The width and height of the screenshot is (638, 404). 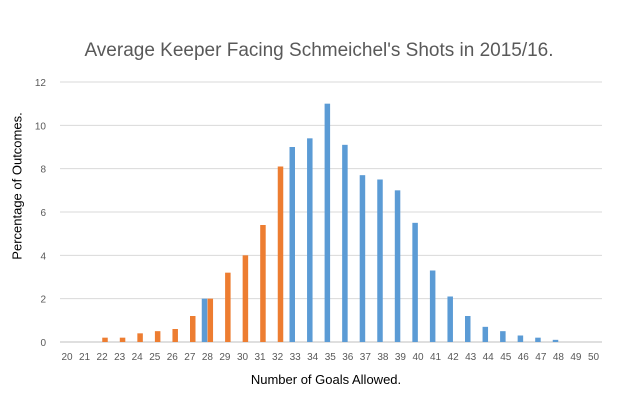 What do you see at coordinates (43, 343) in the screenshot?
I see `y-tick-label: 0` at bounding box center [43, 343].